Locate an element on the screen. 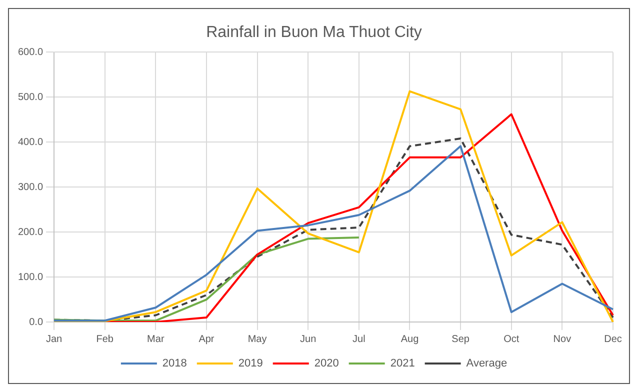  chart-title: Rainfall in Buon Ma Thuot City is located at coordinates (314, 33).